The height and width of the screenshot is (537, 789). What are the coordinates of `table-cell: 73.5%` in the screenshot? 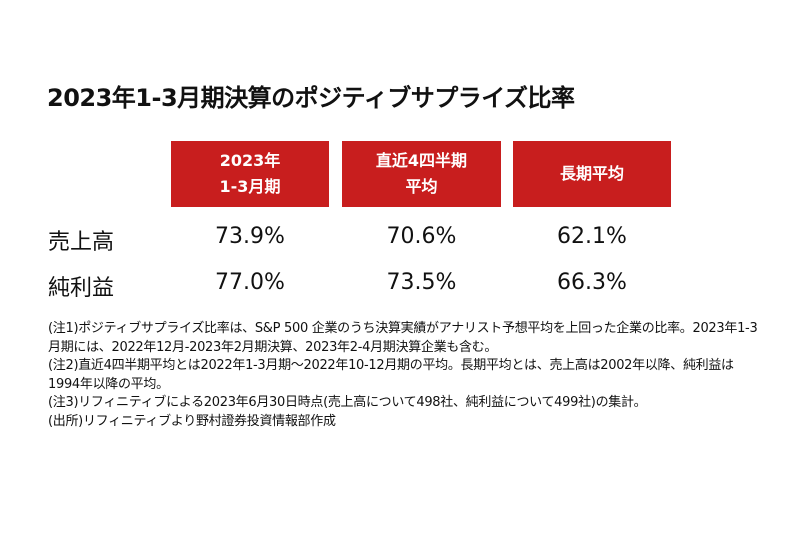 It's located at (421, 282).